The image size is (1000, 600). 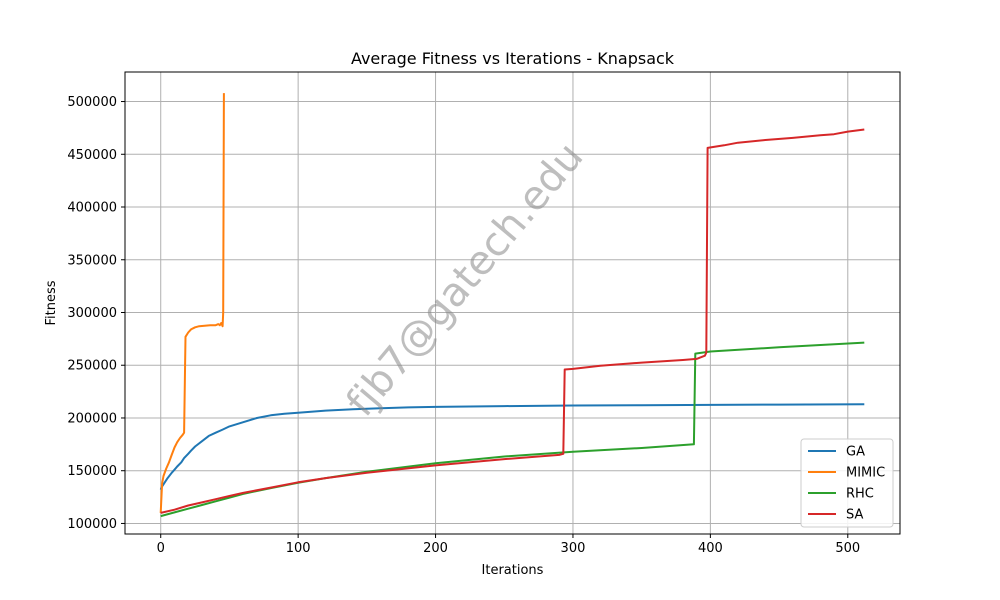 What do you see at coordinates (92, 208) in the screenshot?
I see `y-tick-label: 400000` at bounding box center [92, 208].